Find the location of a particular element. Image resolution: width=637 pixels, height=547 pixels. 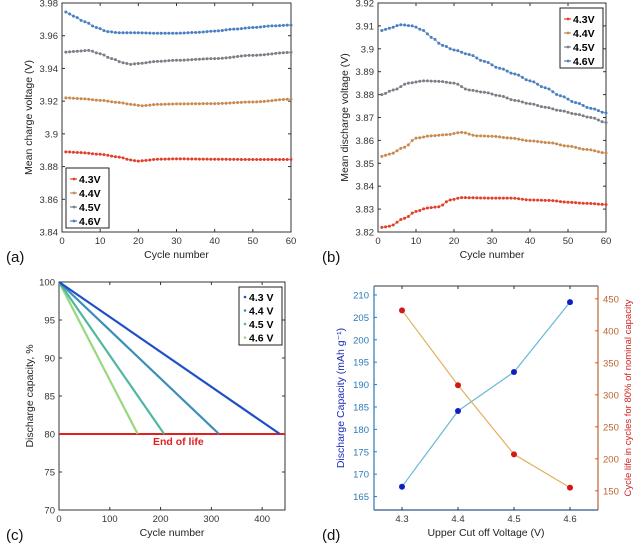

legend-label: 4.3 V is located at coordinates (261, 298).